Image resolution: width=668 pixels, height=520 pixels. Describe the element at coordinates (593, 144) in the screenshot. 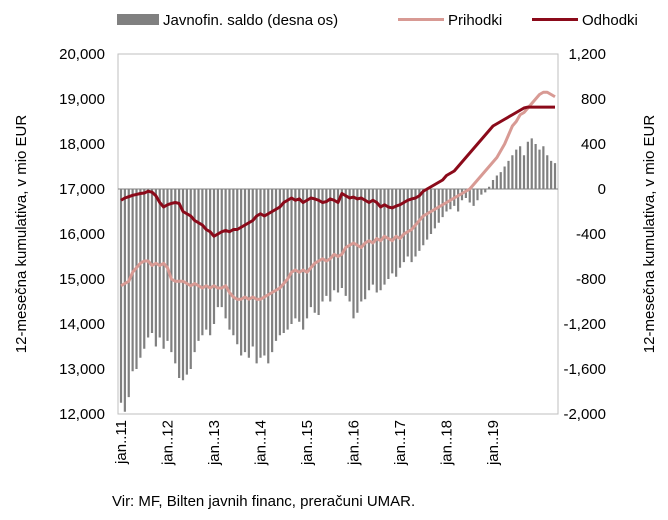

I see `y-right-tick-label: 400` at that location.